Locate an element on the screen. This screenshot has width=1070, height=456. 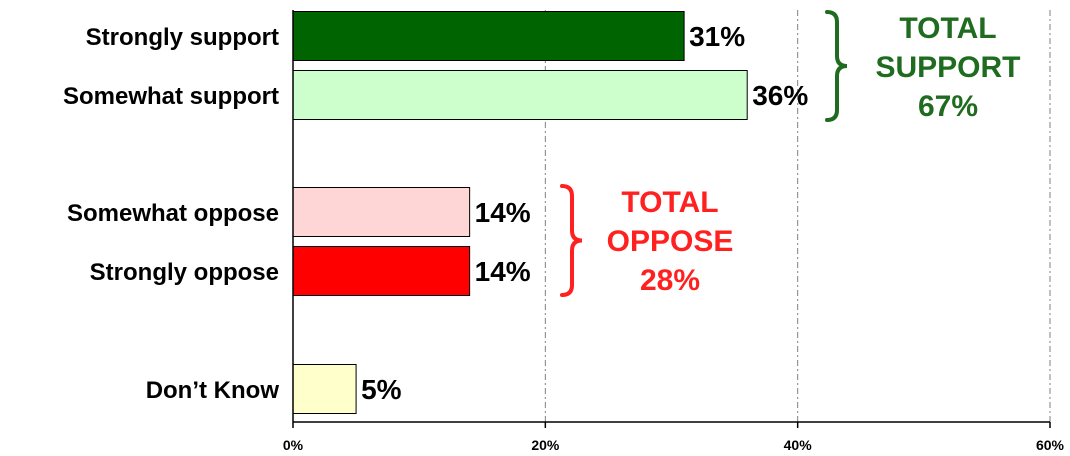
group-label-1-0: TOTAL is located at coordinates (669, 202).